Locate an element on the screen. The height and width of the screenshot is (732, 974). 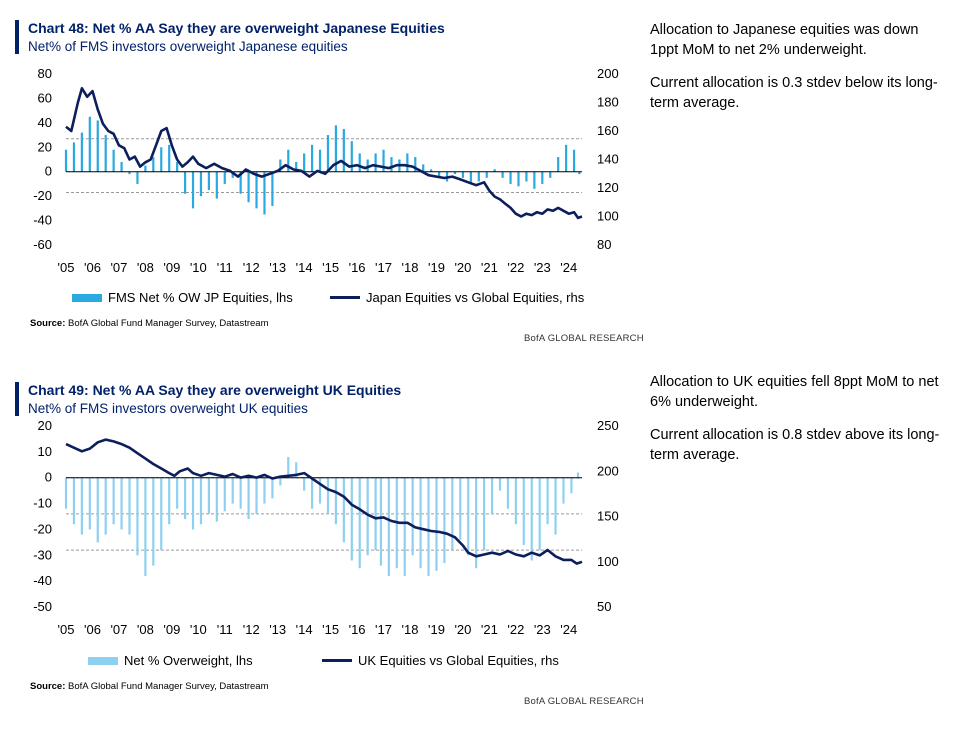
x-tick-label: '22 is located at coordinates (515, 267).